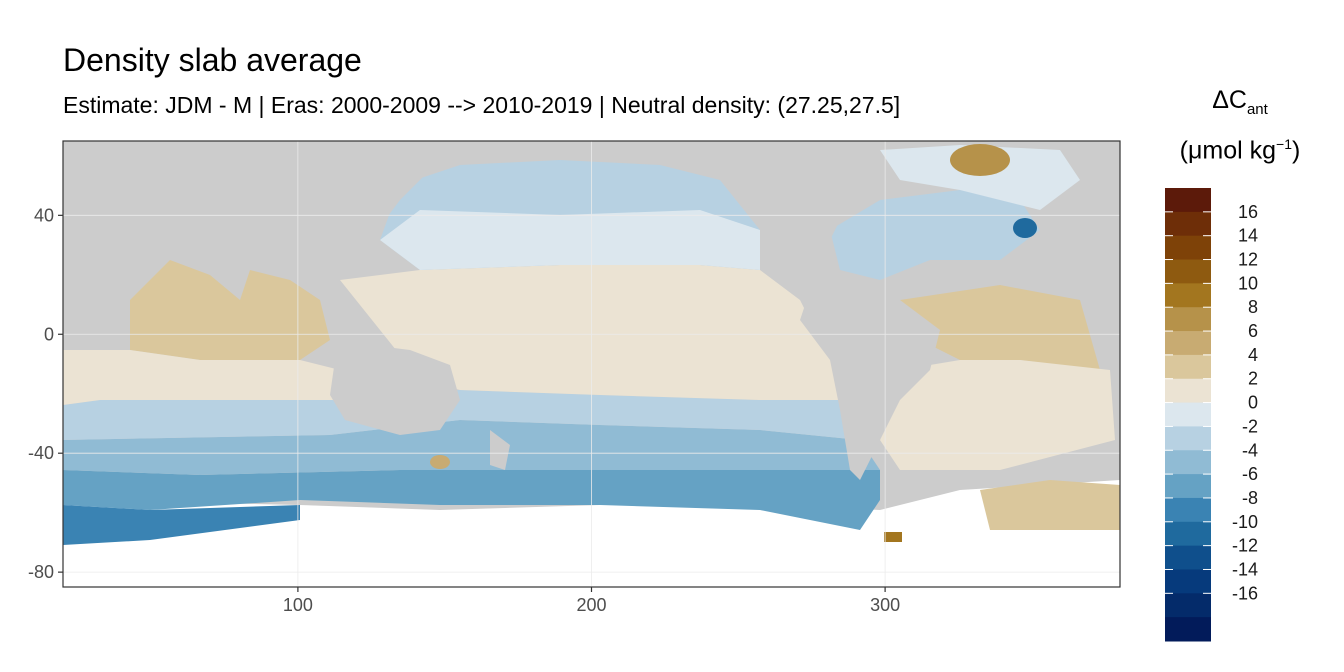 This screenshot has height=672, width=1344. What do you see at coordinates (1248, 212) in the screenshot?
I see `legend-label: 16` at bounding box center [1248, 212].